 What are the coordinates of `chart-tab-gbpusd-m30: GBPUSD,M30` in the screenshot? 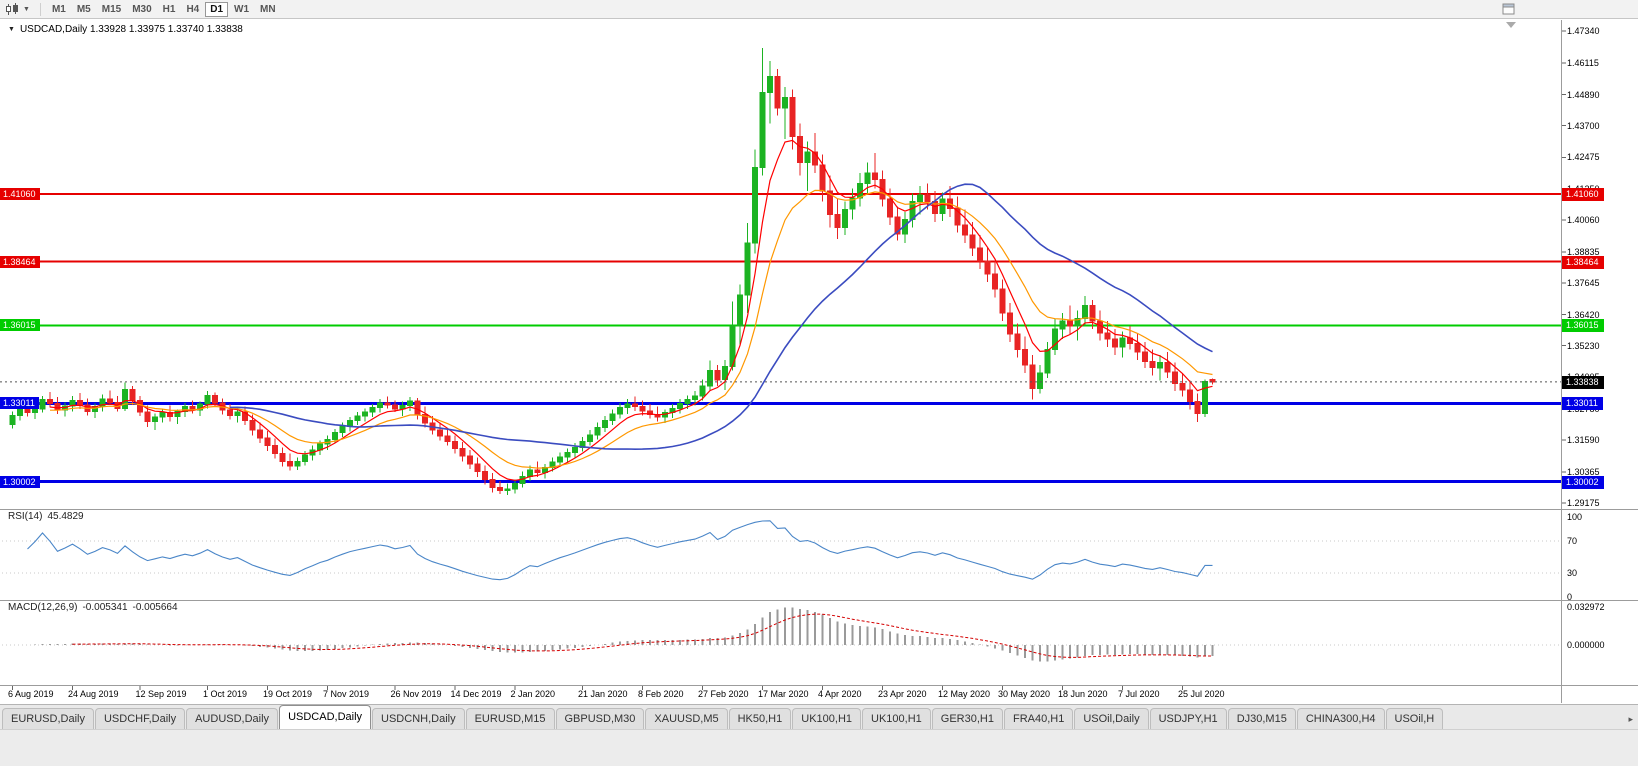 It's located at (600, 718).